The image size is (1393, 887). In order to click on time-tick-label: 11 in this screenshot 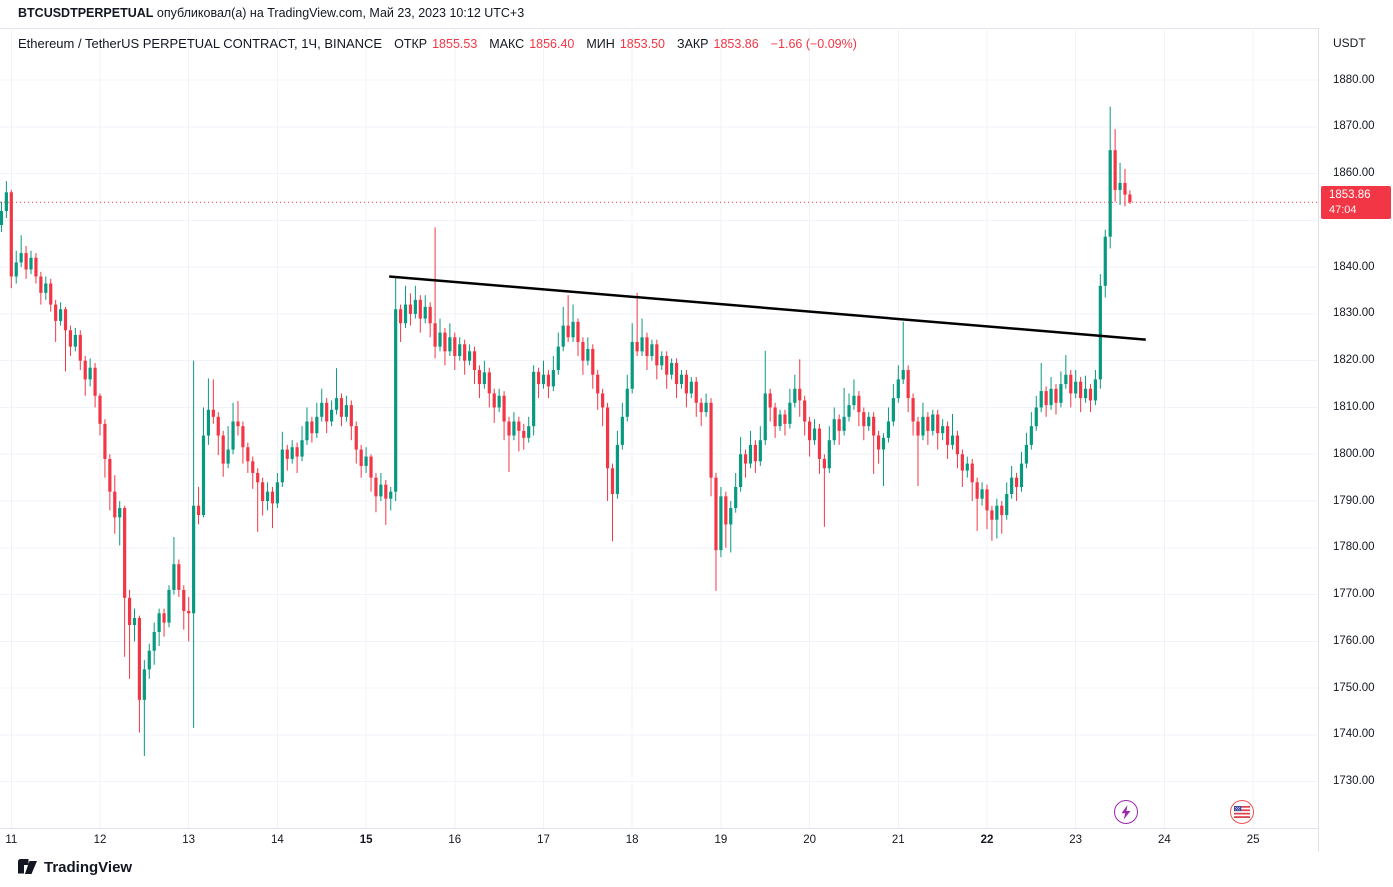, I will do `click(11, 840)`.